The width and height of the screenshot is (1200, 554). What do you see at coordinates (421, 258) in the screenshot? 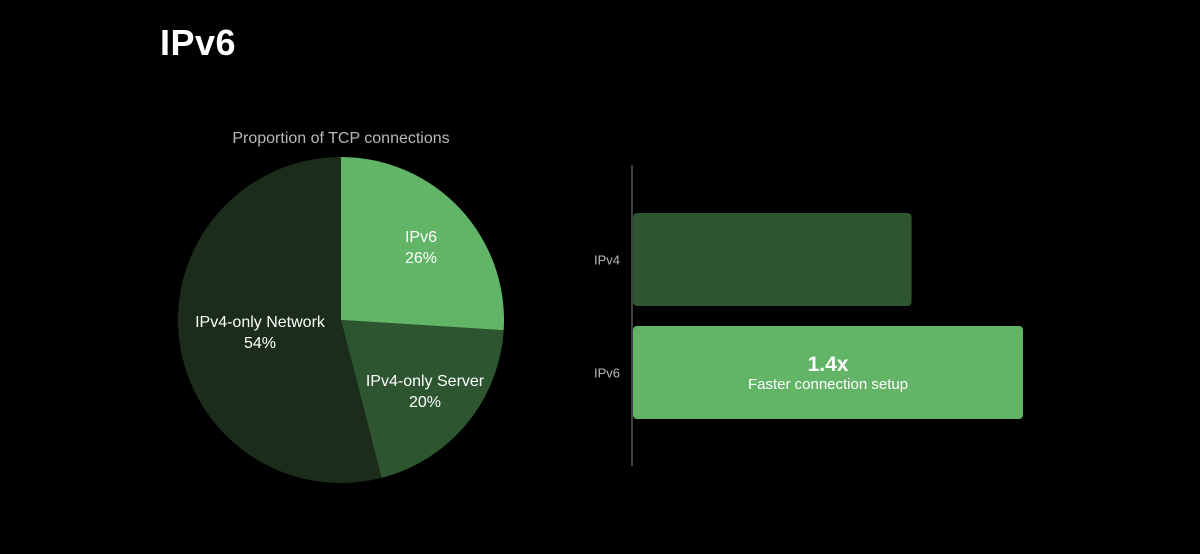
I see `pie-value-ipv6: 26%` at bounding box center [421, 258].